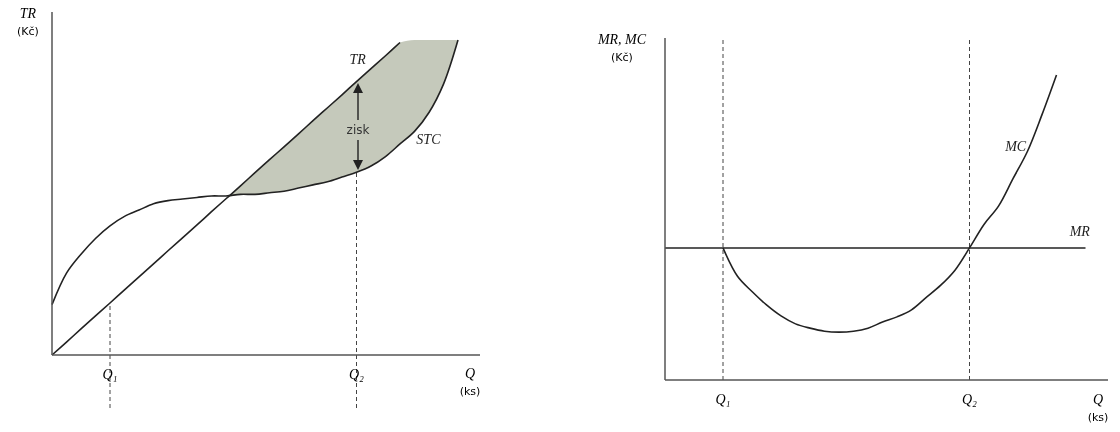 The height and width of the screenshot is (432, 1120). I want to click on series-label: STC, so click(429, 139).